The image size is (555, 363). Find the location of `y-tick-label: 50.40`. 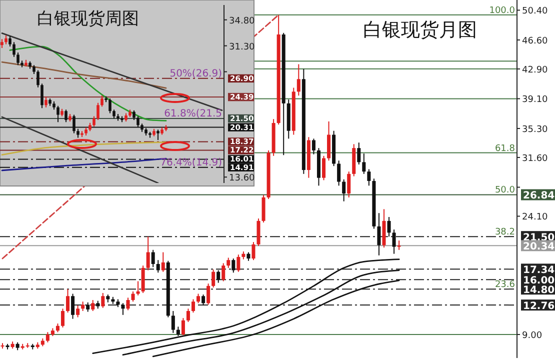

y-tick-label: 50.40 is located at coordinates (535, 11).